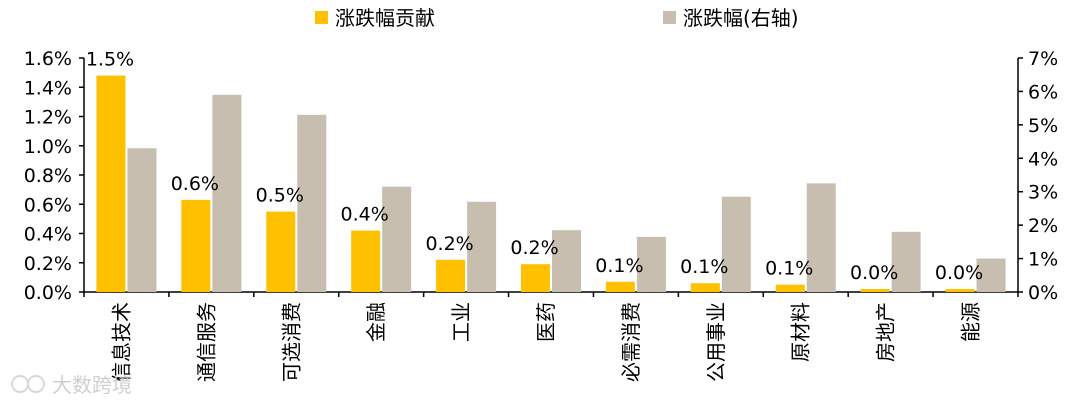 The image size is (1080, 408). Describe the element at coordinates (669, 17) in the screenshot. I see `legend-swatch-change` at that location.